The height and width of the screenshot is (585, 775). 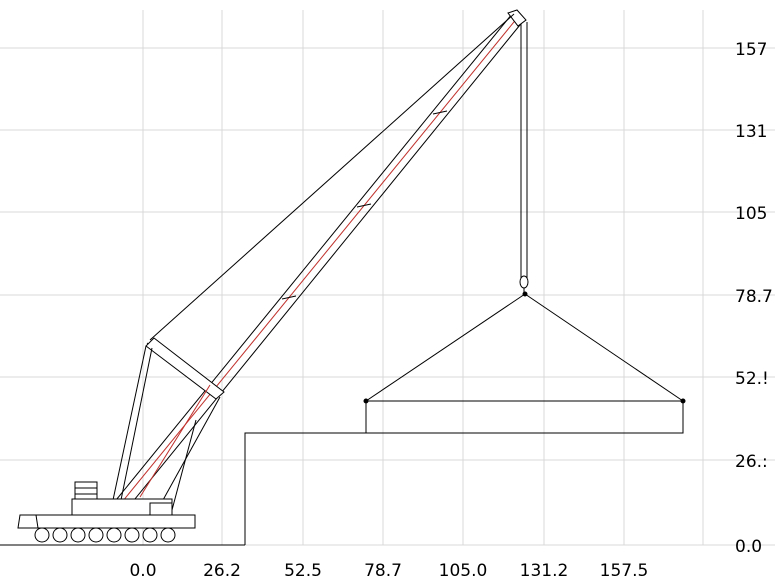 I want to click on load-assembly, so click(x=524, y=362).